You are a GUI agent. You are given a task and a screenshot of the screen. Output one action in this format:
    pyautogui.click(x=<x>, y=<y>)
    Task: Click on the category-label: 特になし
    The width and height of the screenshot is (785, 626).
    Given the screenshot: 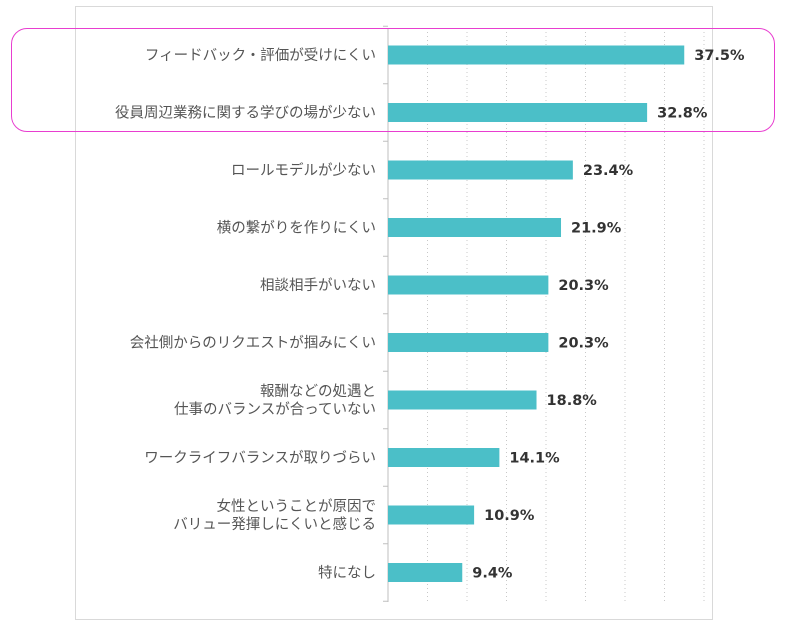 What is the action you would take?
    pyautogui.click(x=347, y=573)
    